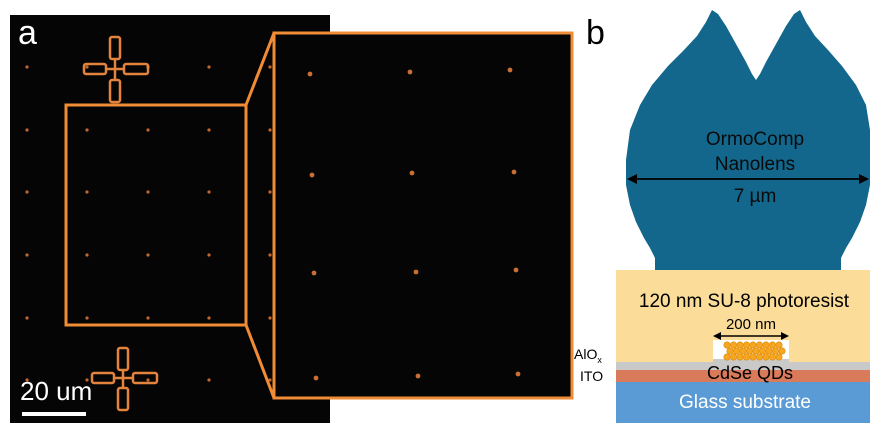 The image size is (870, 423). Describe the element at coordinates (124, 379) in the screenshot. I see `alignment-marker-bottom` at that location.